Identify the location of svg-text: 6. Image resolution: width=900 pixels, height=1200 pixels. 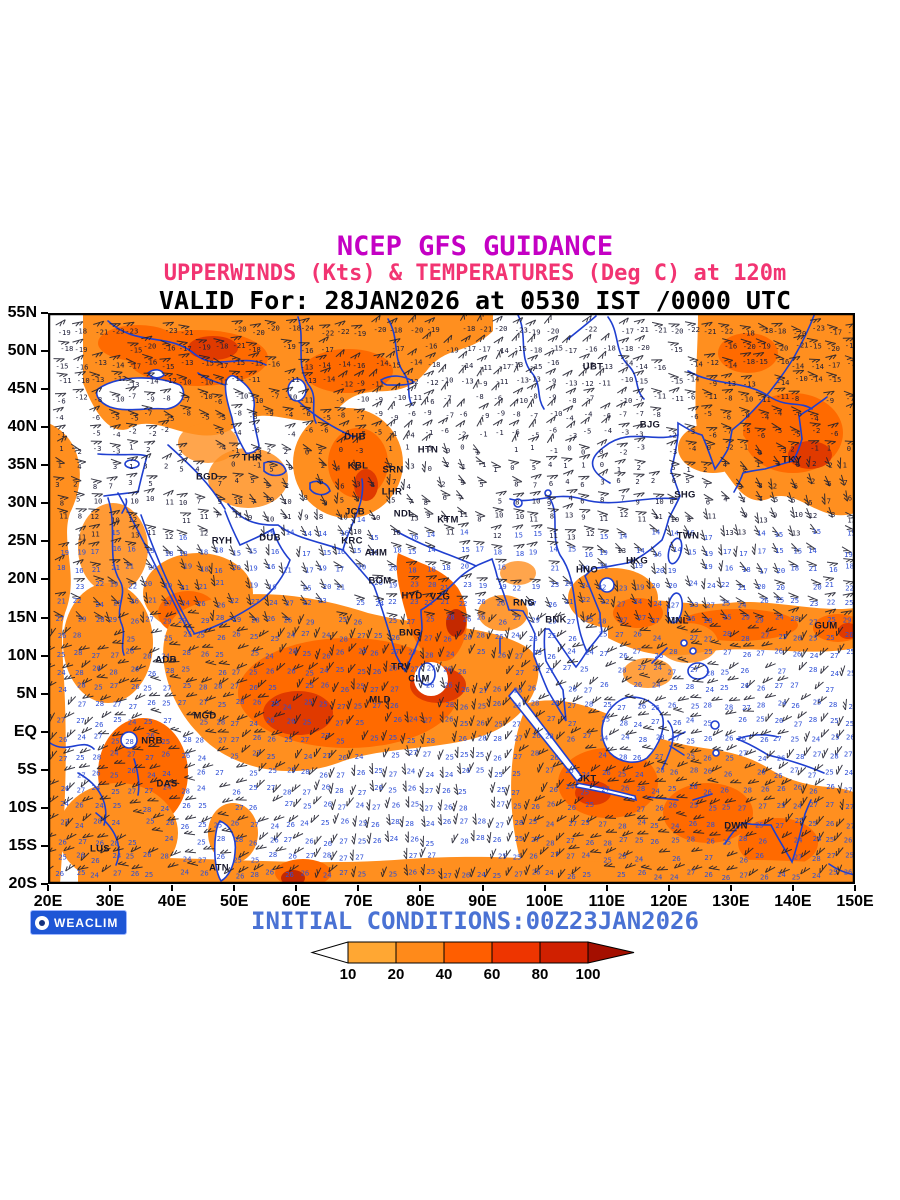
(708, 501).